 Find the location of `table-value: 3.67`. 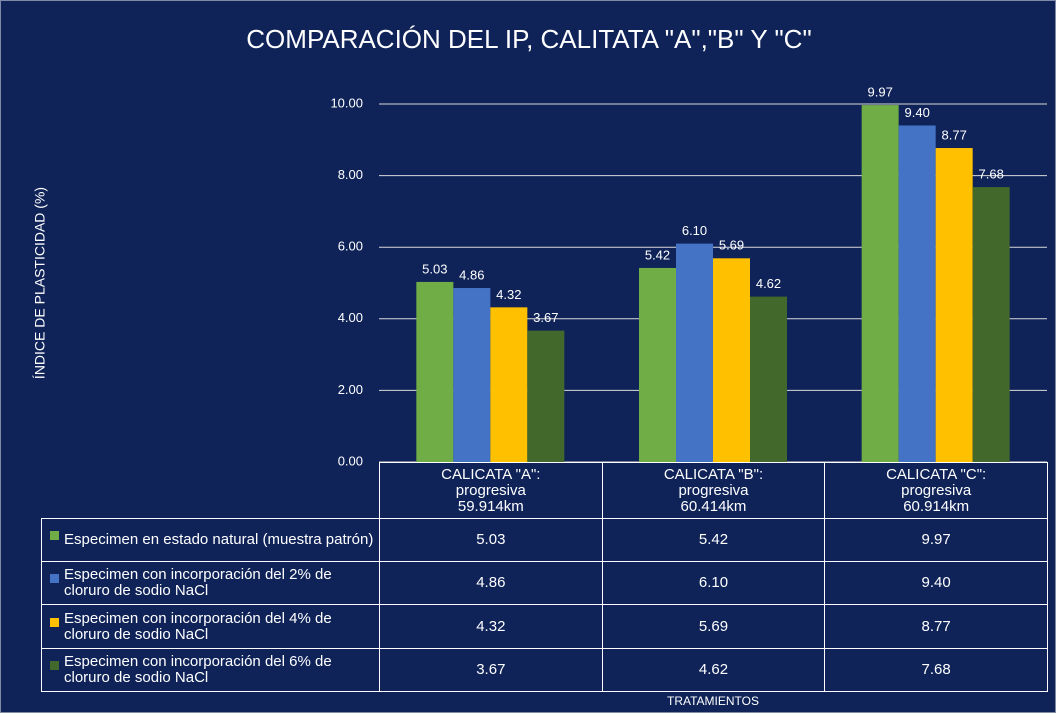

table-value: 3.67 is located at coordinates (491, 670).